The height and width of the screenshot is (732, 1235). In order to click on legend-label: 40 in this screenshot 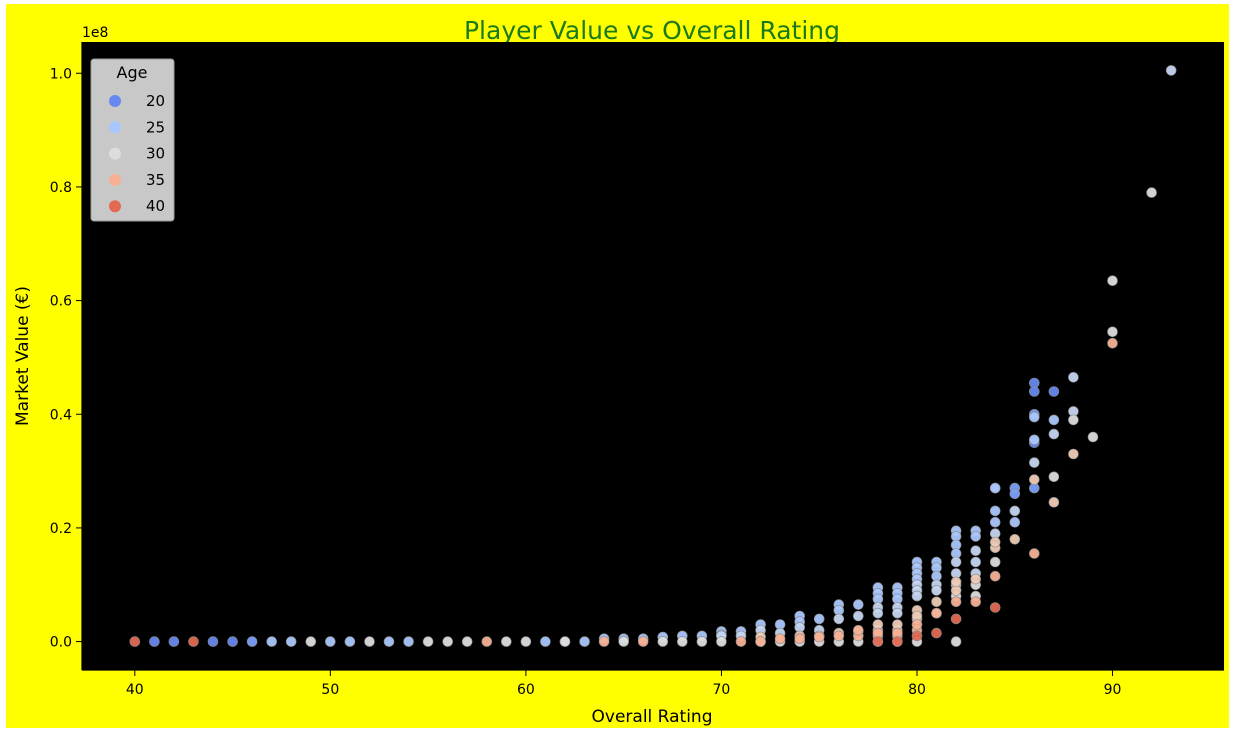, I will do `click(155, 206)`.